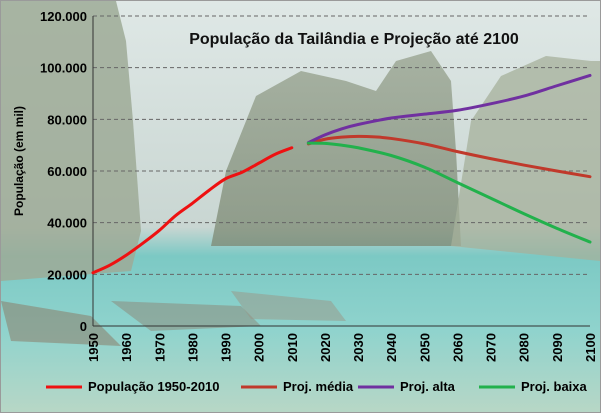 Image resolution: width=601 pixels, height=413 pixels. I want to click on legend-label: Proj. alta, so click(428, 386).